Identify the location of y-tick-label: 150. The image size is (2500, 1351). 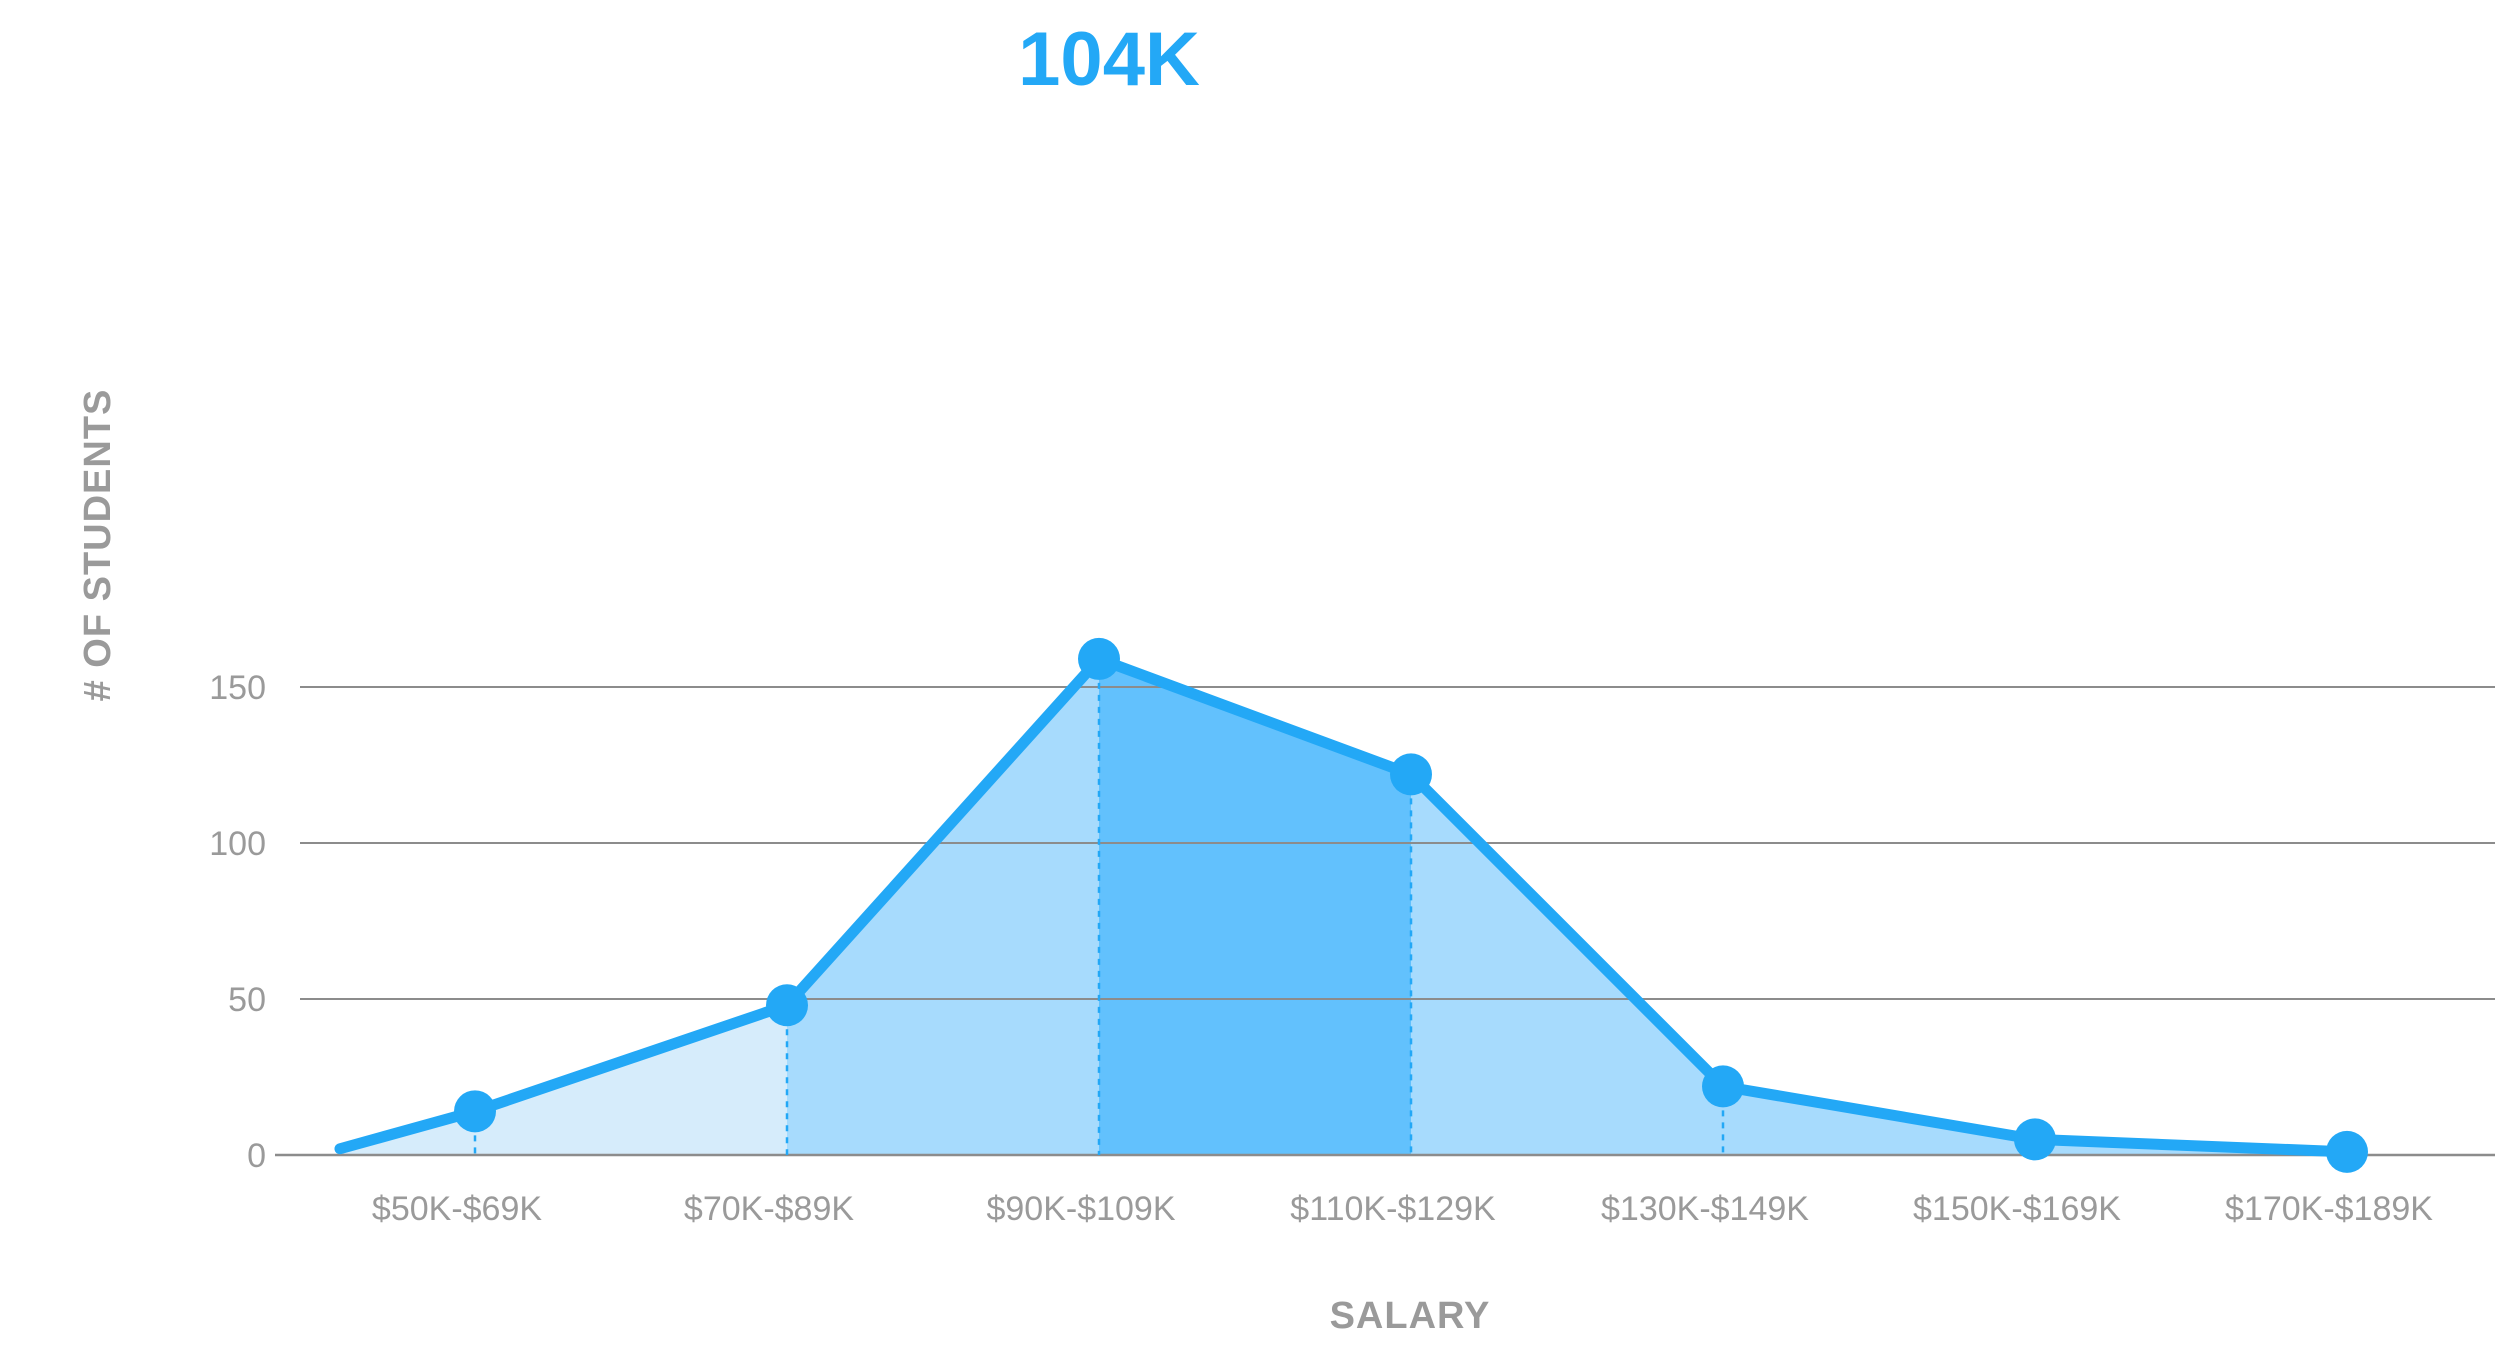
(237, 688).